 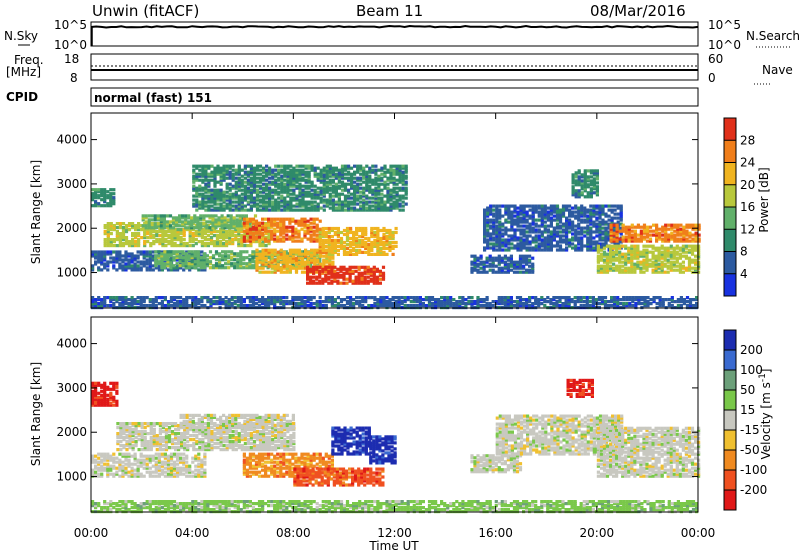 What do you see at coordinates (724, 25) in the screenshot?
I see `noise-tick-right-top: 10^5` at bounding box center [724, 25].